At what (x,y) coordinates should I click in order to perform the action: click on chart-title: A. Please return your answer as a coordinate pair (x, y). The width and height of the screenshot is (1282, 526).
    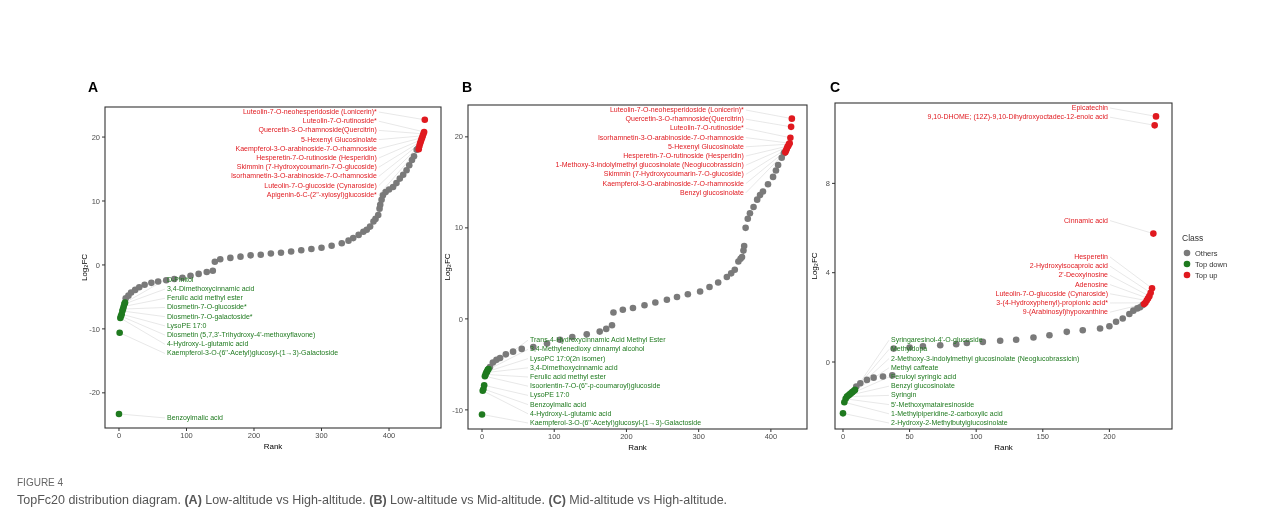
    Looking at the image, I should click on (93, 87).